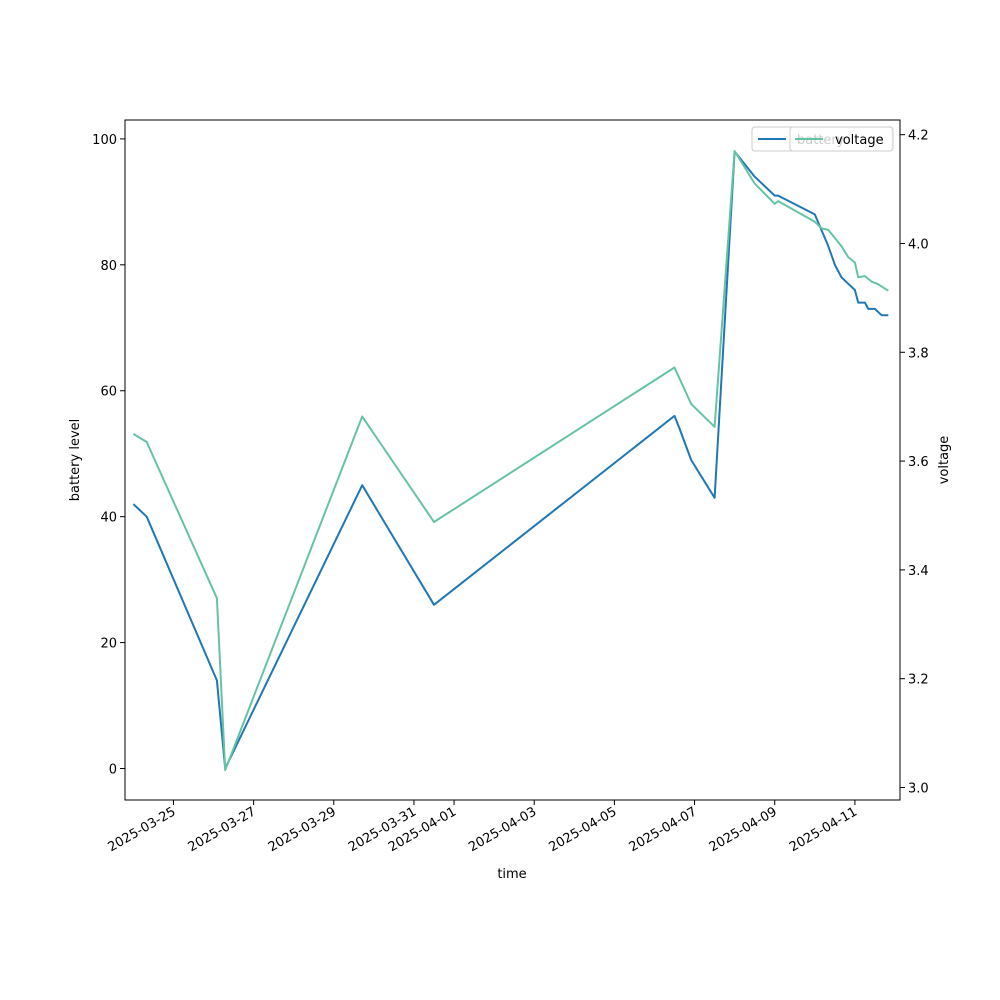 This screenshot has width=1000, height=1000. I want to click on y-left-tick-label: 20, so click(108, 644).